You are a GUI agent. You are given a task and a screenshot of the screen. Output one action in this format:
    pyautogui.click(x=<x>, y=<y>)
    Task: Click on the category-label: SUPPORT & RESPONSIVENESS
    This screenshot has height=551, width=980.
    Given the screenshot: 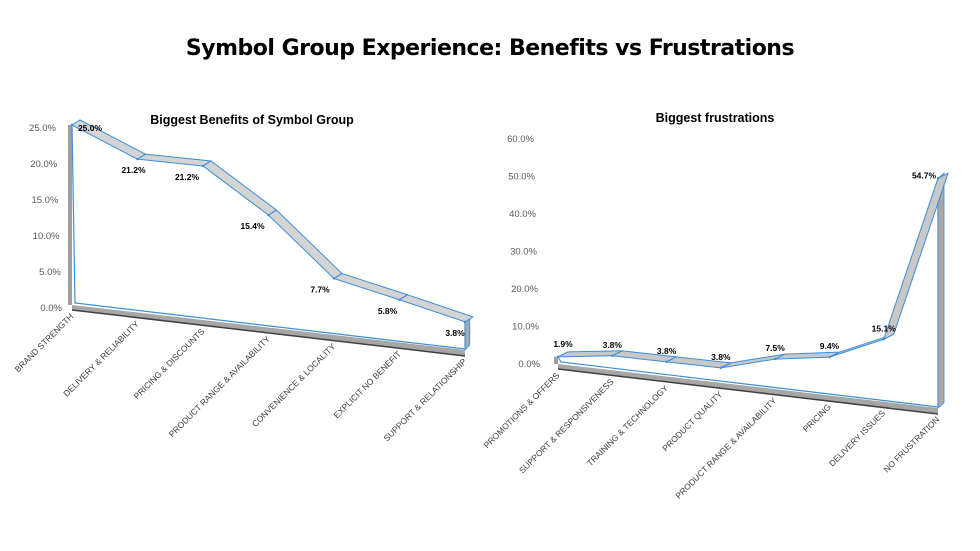 What is the action you would take?
    pyautogui.click(x=566, y=425)
    